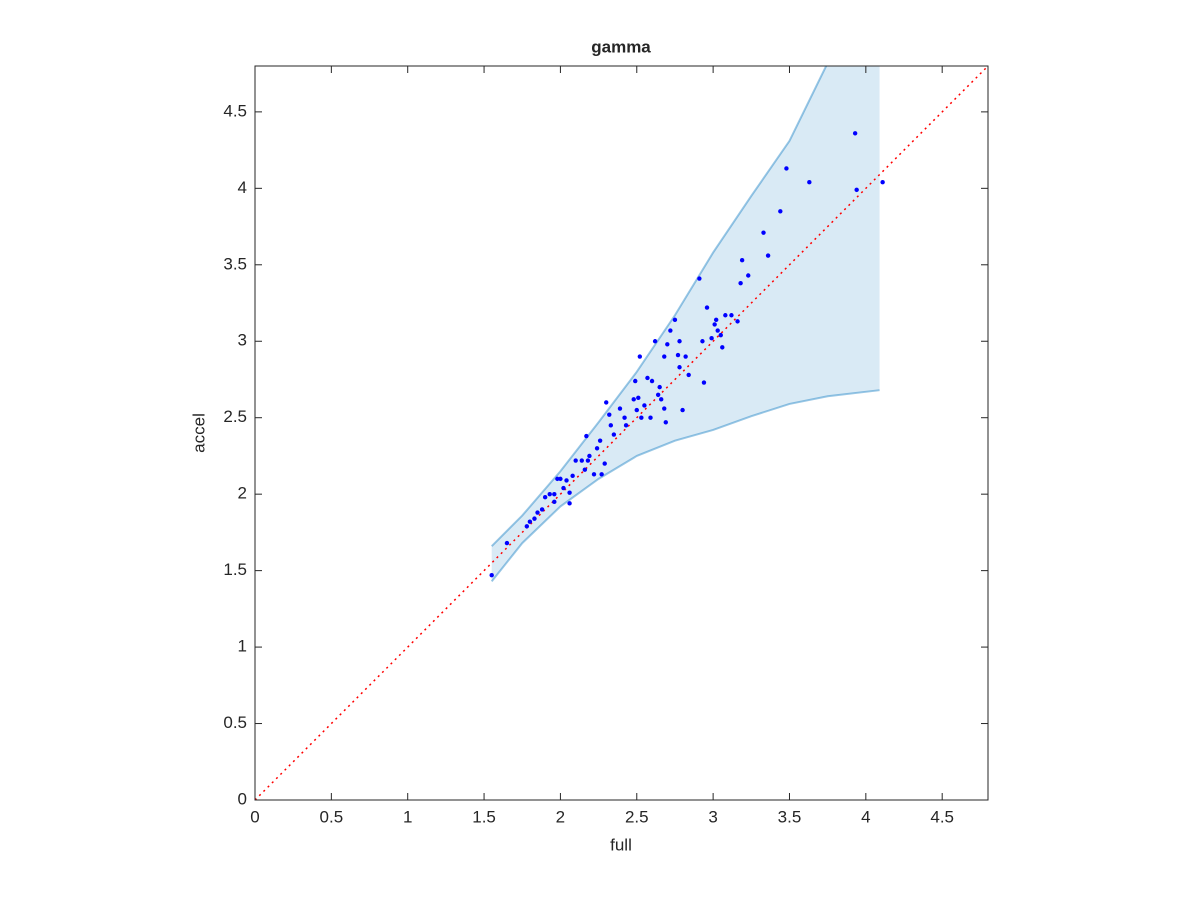 The width and height of the screenshot is (1200, 900). Describe the element at coordinates (254, 816) in the screenshot. I see `x-tick-label: 0` at that location.